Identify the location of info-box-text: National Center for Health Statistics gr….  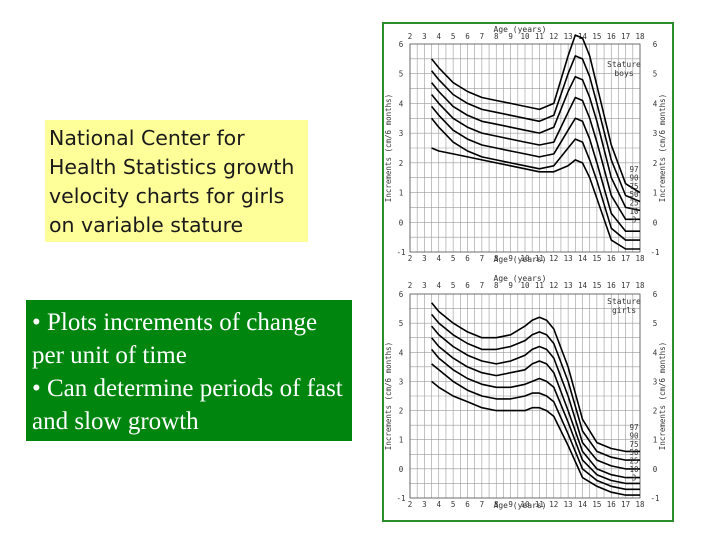
(172, 181).